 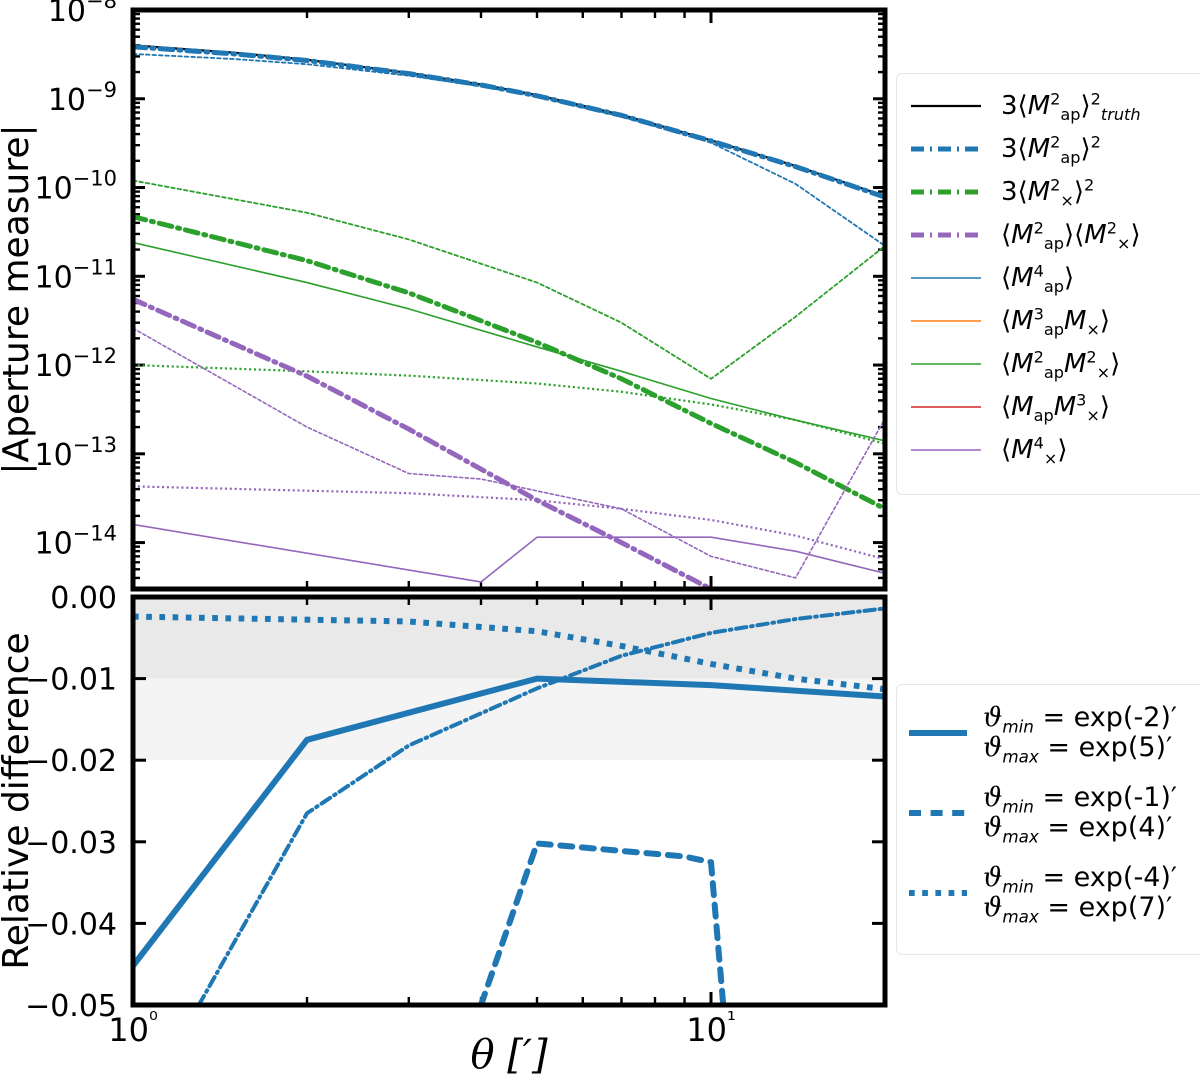 I want to click on legend-line-sample-map2sq, so click(x=948, y=149).